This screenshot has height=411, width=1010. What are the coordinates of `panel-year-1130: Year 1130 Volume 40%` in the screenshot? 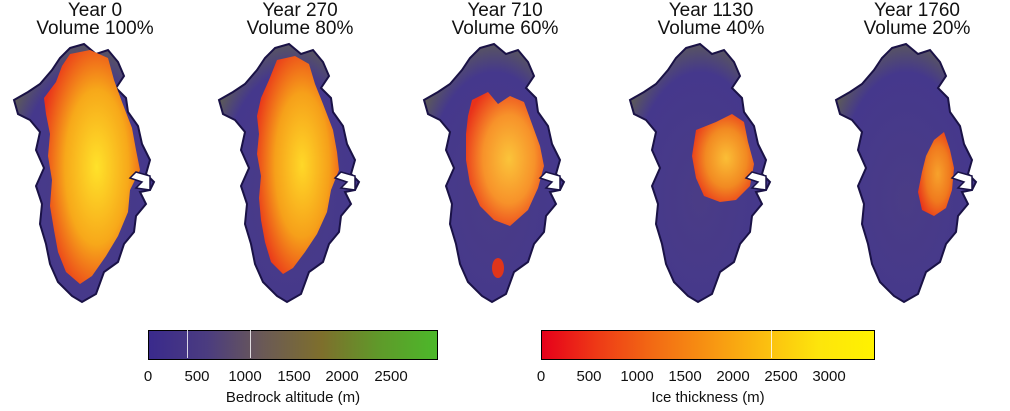 It's located at (711, 155).